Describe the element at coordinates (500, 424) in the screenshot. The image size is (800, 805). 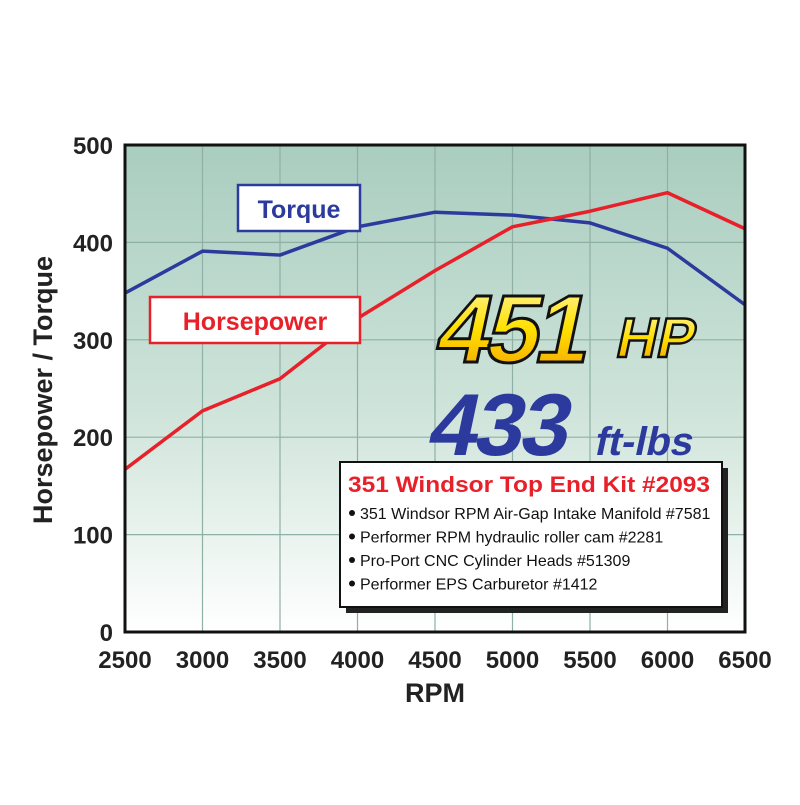
I see `peak-torque-value: 433` at that location.